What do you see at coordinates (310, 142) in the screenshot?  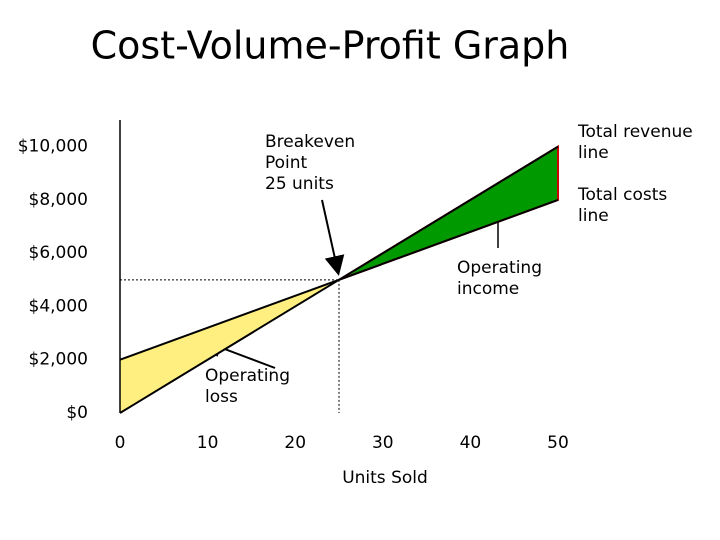 I see `annotation: Breakeven` at bounding box center [310, 142].